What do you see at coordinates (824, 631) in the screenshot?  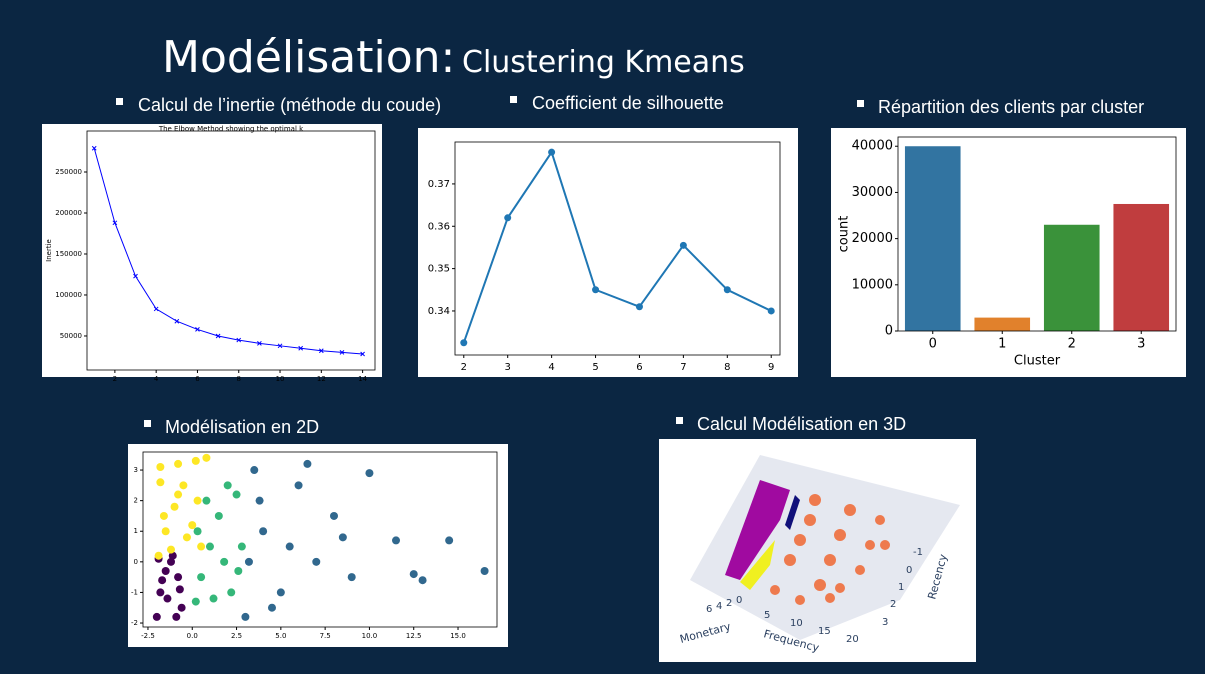 I see `tick-label: 15` at bounding box center [824, 631].